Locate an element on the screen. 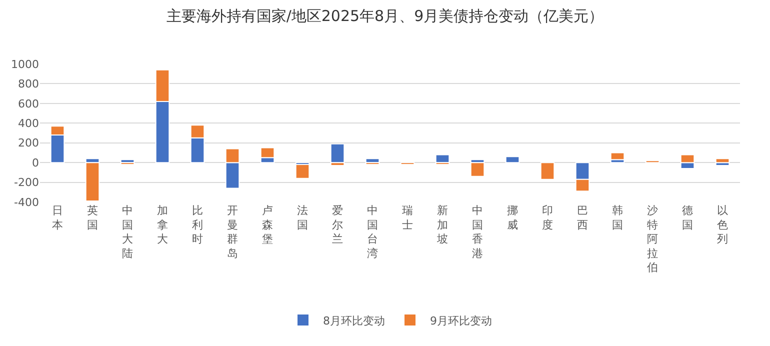 The width and height of the screenshot is (770, 346). x-tick-label: 以色列 is located at coordinates (722, 225).